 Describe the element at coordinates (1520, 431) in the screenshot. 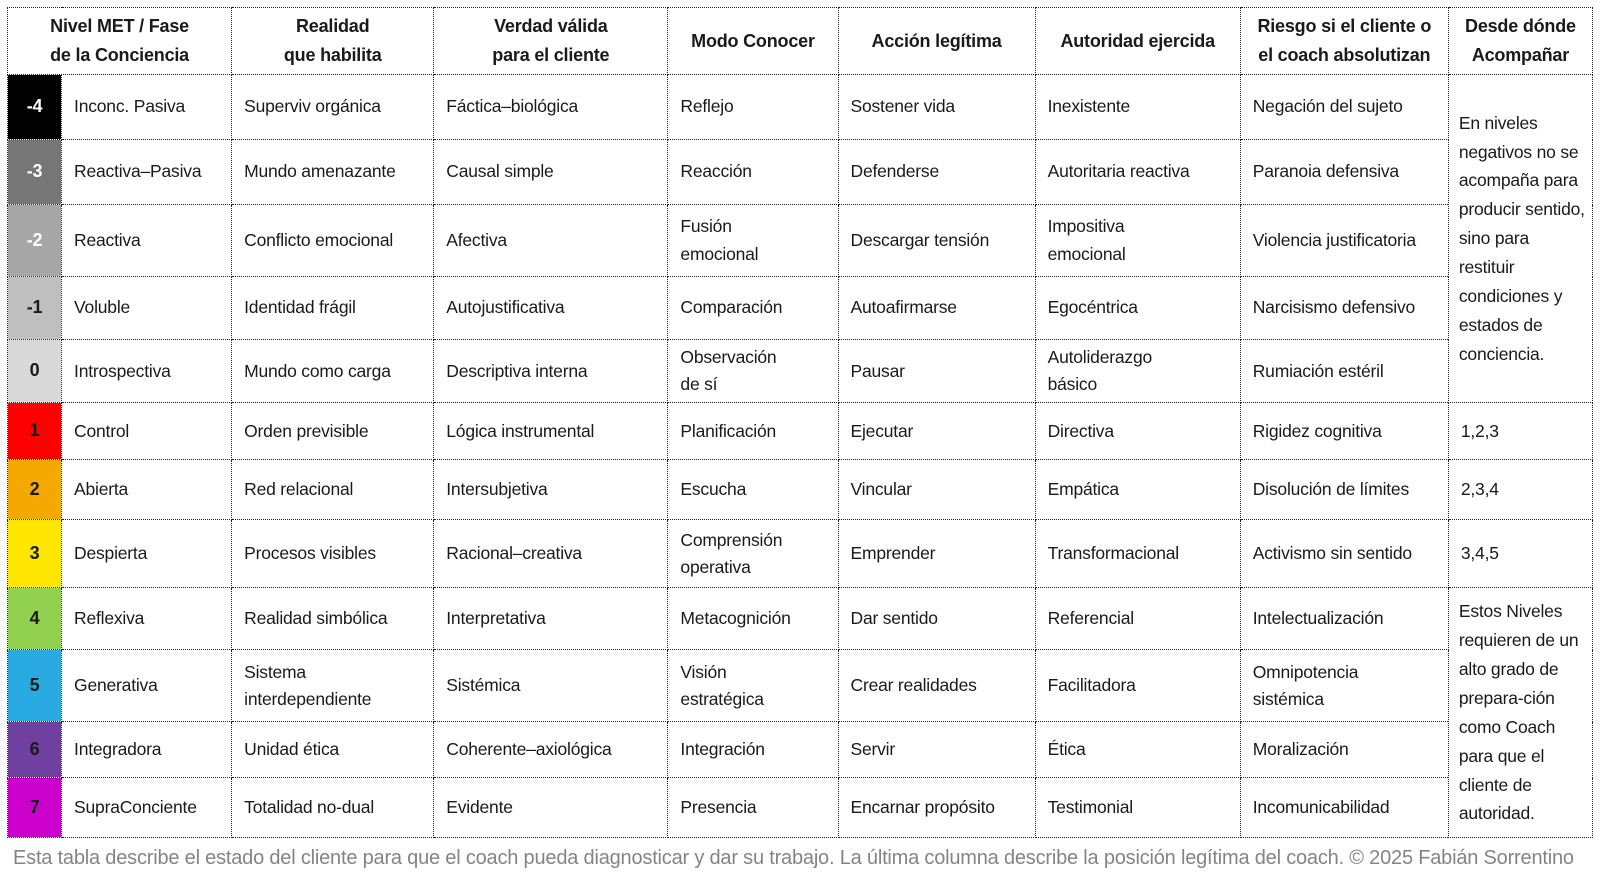

I see `cell-desde: 1,2,3` at that location.